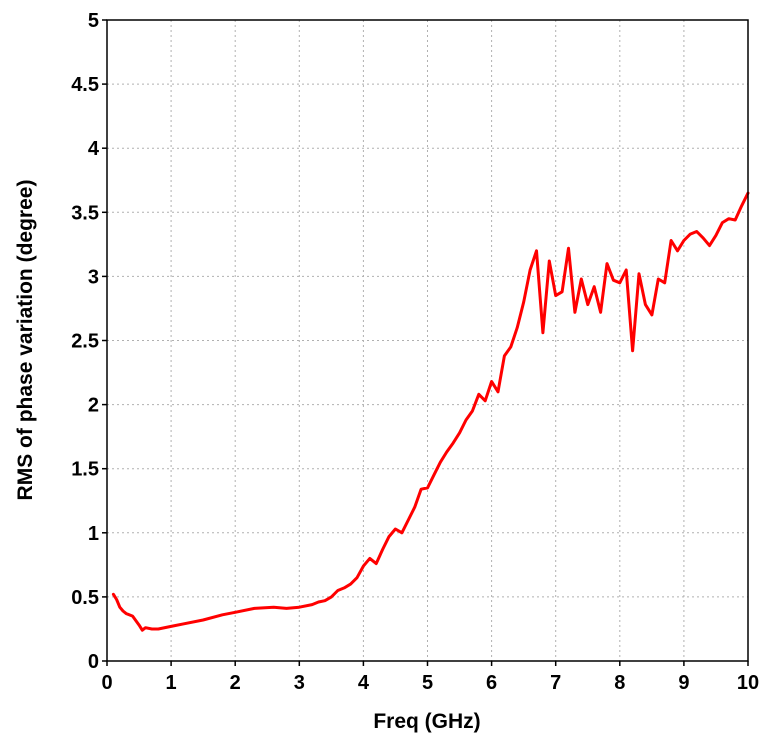  What do you see at coordinates (171, 683) in the screenshot?
I see `x-tick-label: 1` at bounding box center [171, 683].